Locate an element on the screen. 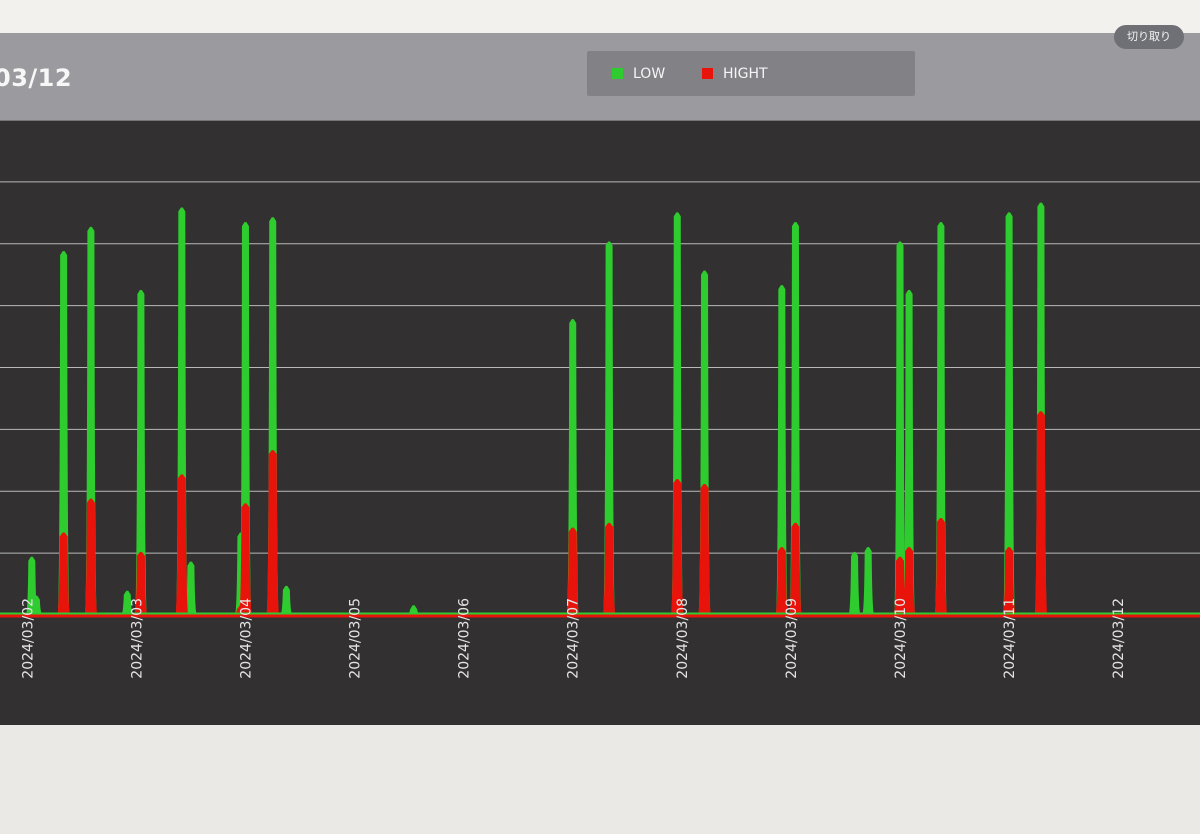 This screenshot has height=834, width=1200. legend-item-high: HIGHT is located at coordinates (735, 73).